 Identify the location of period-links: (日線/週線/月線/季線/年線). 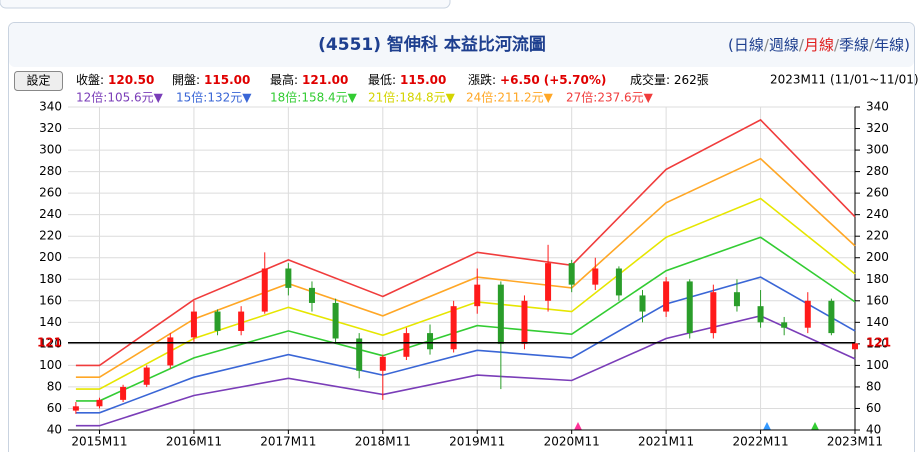
(819, 45).